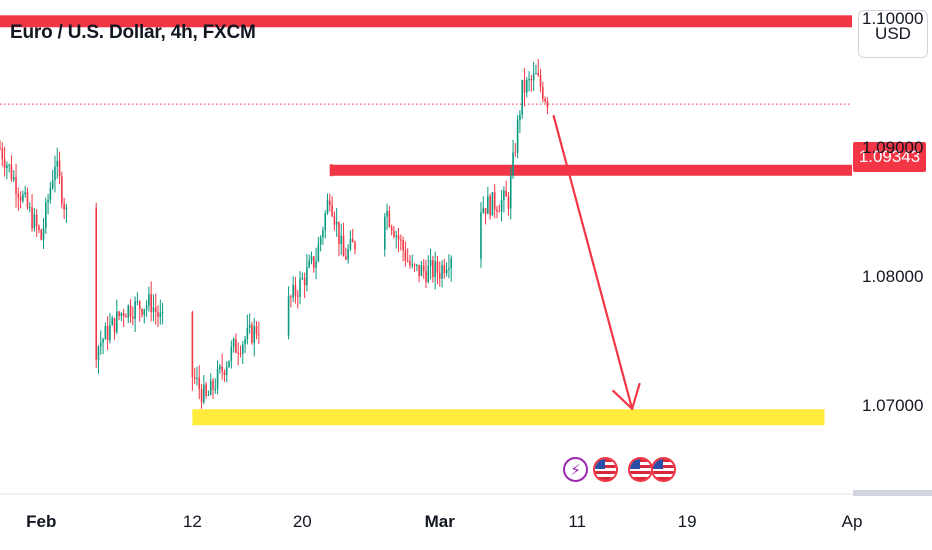 This screenshot has height=550, width=932. I want to click on y-tick-label: 1.10000, so click(893, 19).